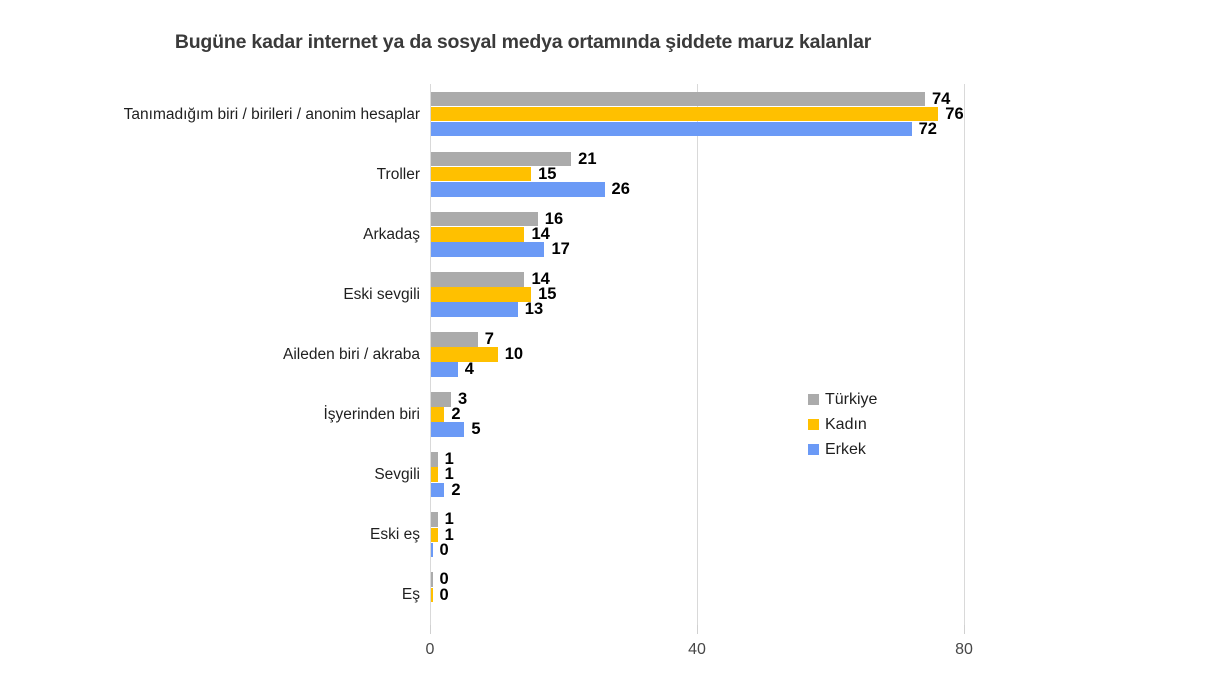 This screenshot has height=695, width=1227. Describe the element at coordinates (351, 354) in the screenshot. I see `category-label: Aileden biri / akraba` at that location.